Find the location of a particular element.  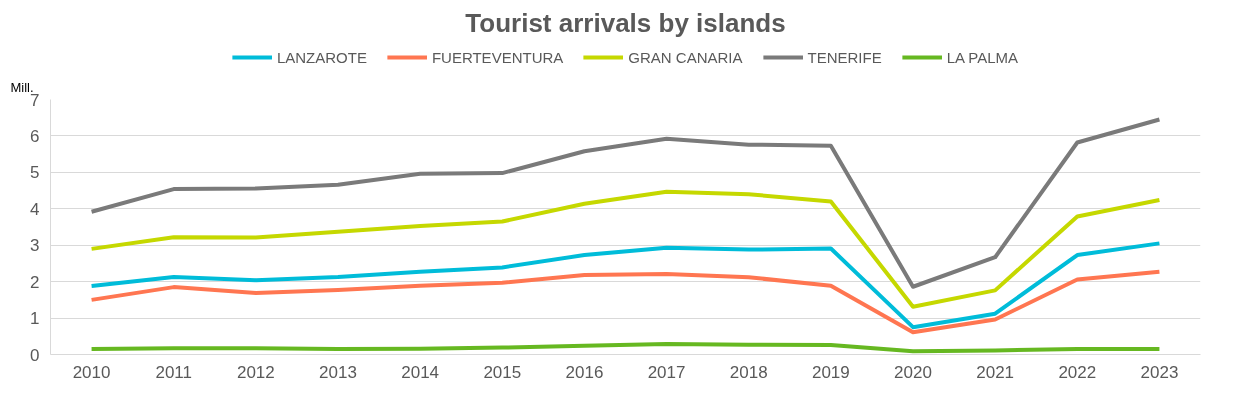

x-tick-label: 2020 is located at coordinates (913, 372).